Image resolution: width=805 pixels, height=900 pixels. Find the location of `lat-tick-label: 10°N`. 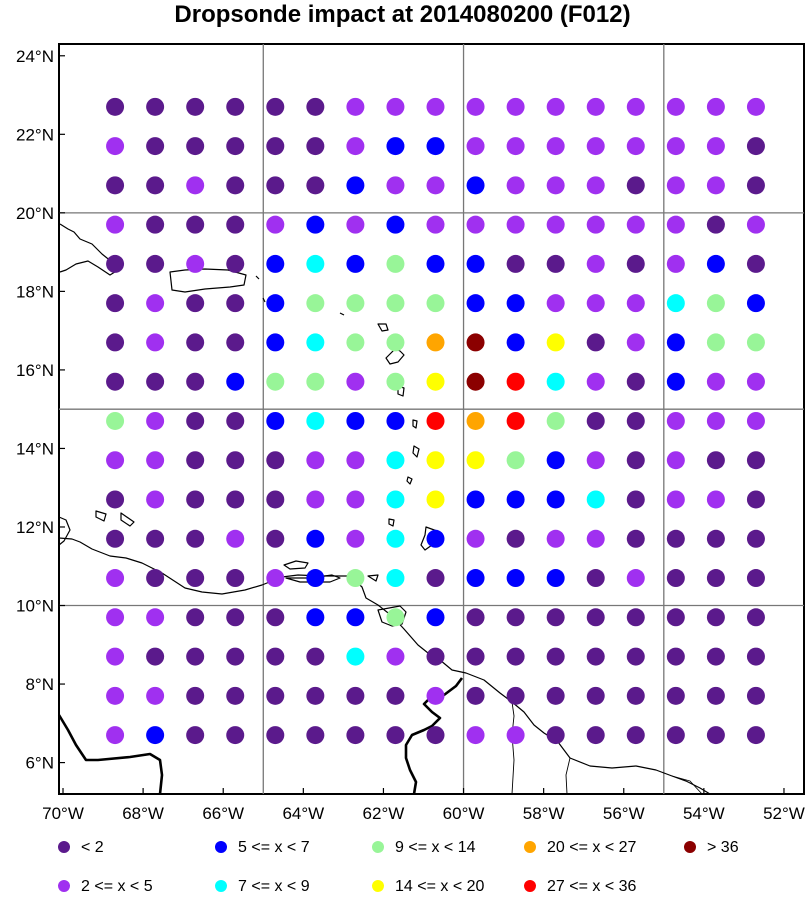

lat-tick-label: 10°N is located at coordinates (35, 606).